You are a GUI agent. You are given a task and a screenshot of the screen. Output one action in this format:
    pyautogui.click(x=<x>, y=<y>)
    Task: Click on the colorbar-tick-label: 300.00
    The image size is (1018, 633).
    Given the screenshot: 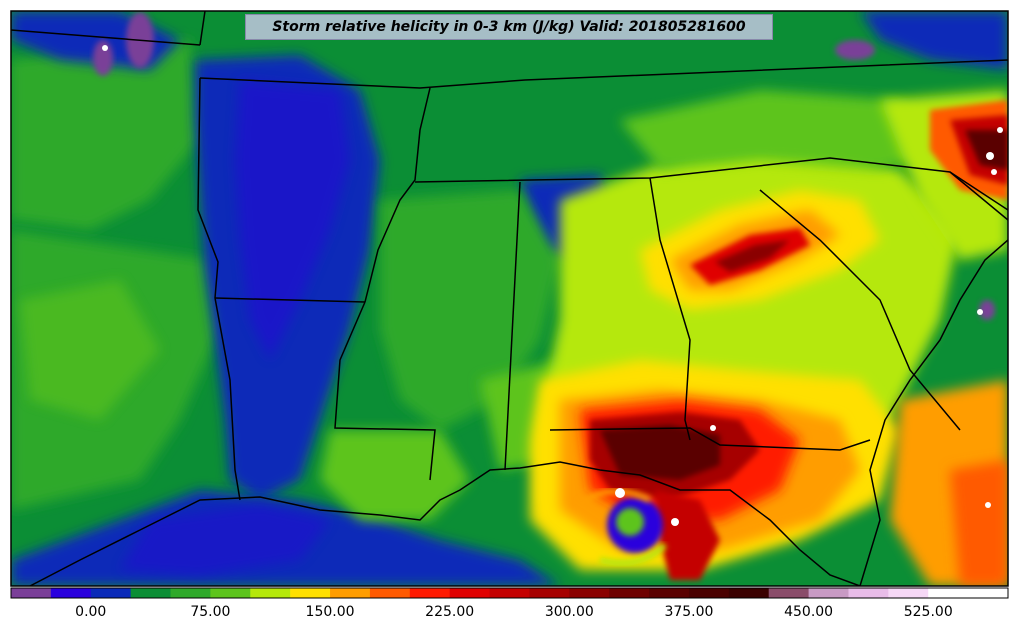 What is the action you would take?
    pyautogui.click(x=569, y=612)
    